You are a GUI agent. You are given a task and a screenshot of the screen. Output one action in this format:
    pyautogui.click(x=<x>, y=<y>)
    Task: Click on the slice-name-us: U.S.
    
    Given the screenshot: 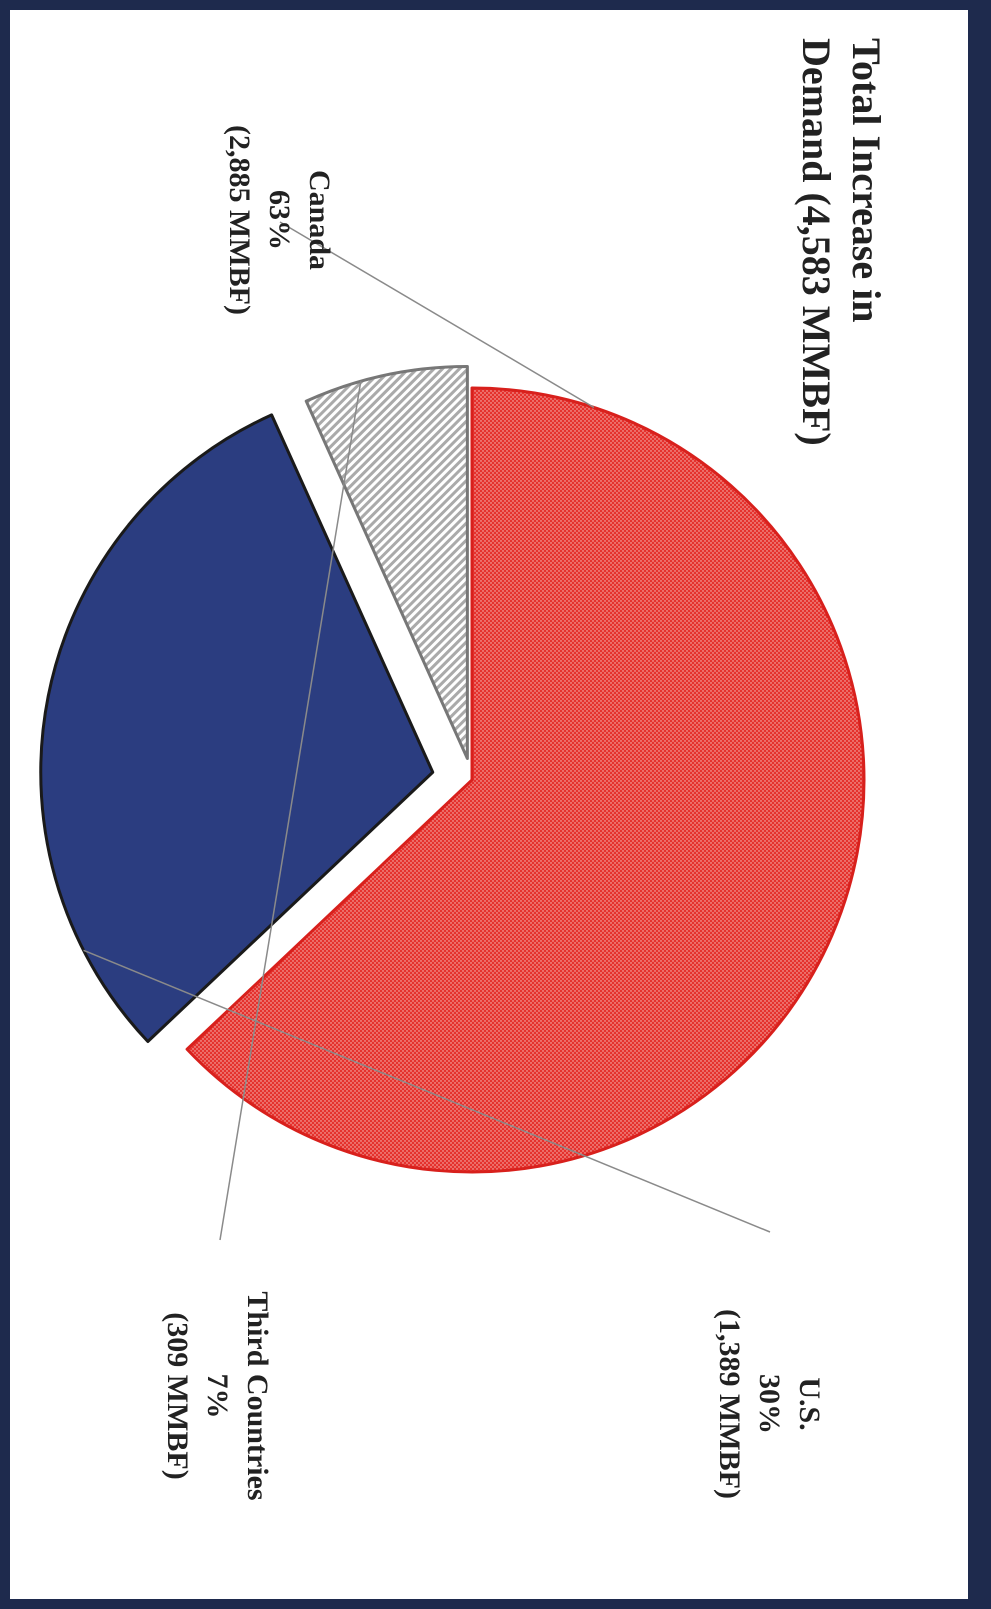 What is the action you would take?
    pyautogui.click(x=809, y=1403)
    